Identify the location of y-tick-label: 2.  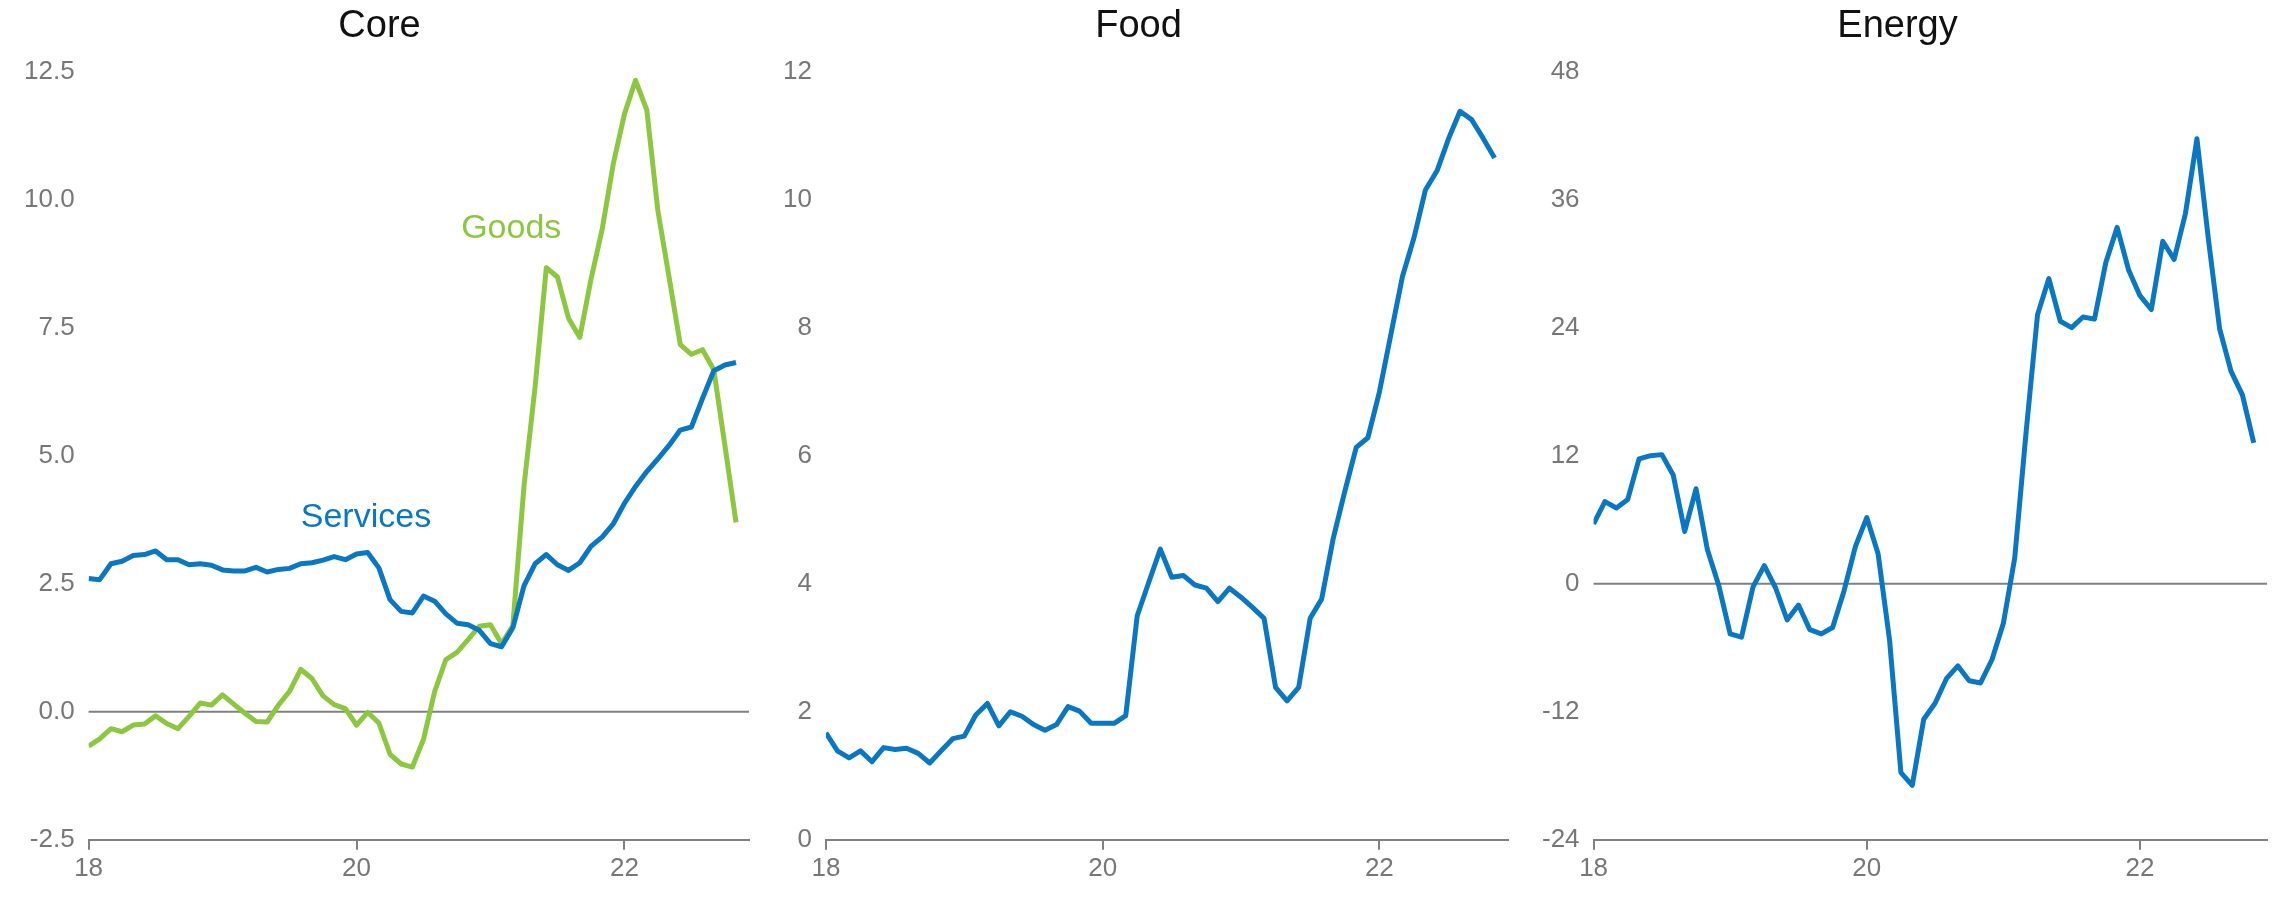
(804, 709).